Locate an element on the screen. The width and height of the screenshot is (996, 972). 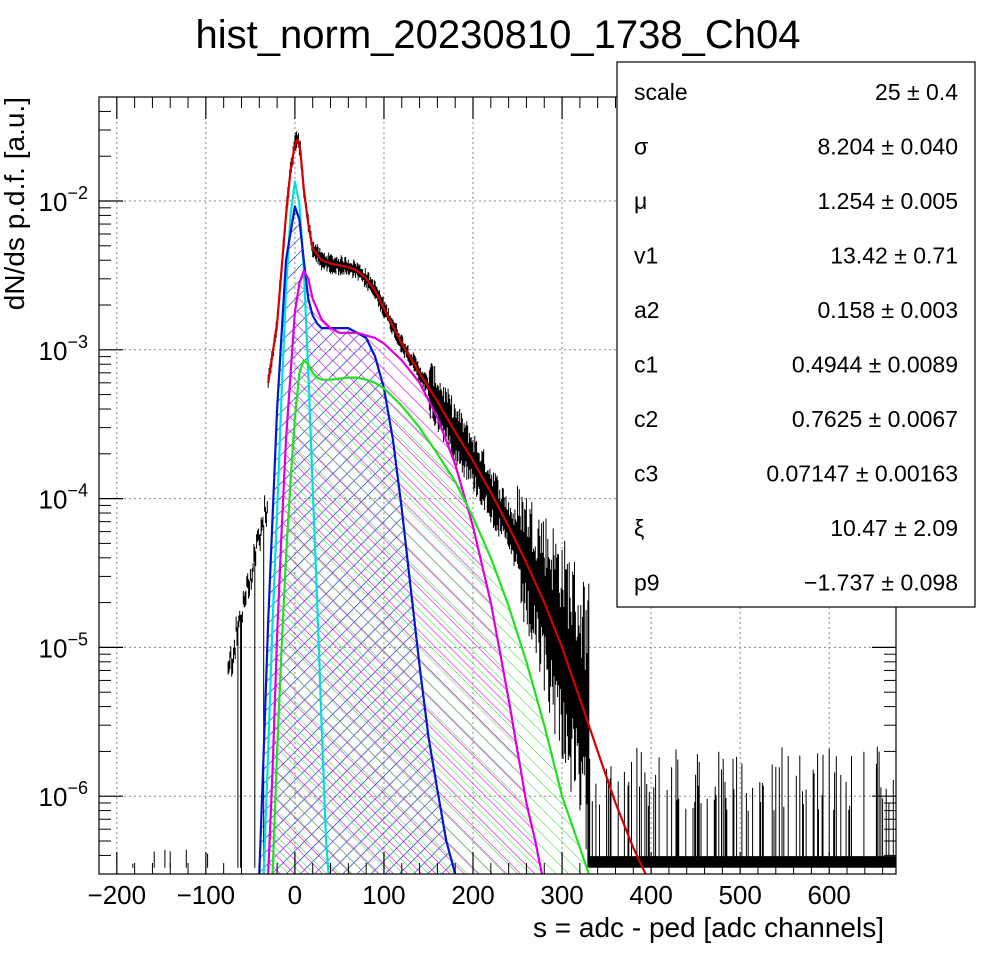
x-tick-label: −200 is located at coordinates (117, 895).